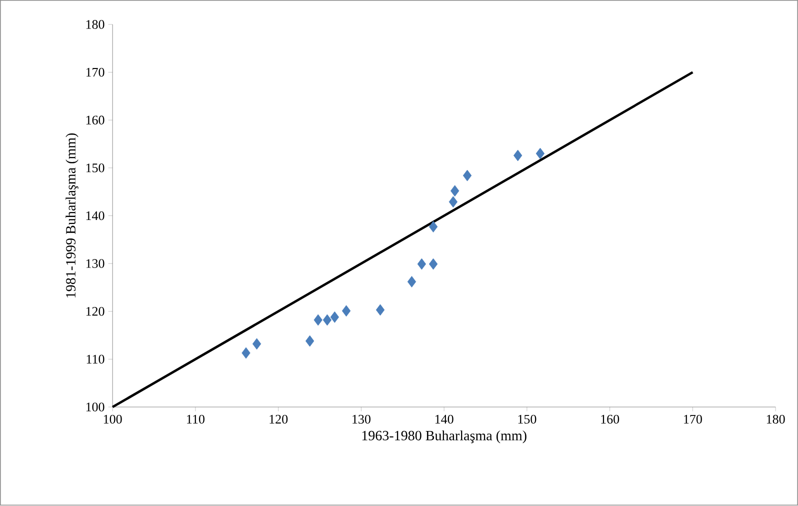 The image size is (798, 506). I want to click on x-tick-label: 170, so click(693, 419).